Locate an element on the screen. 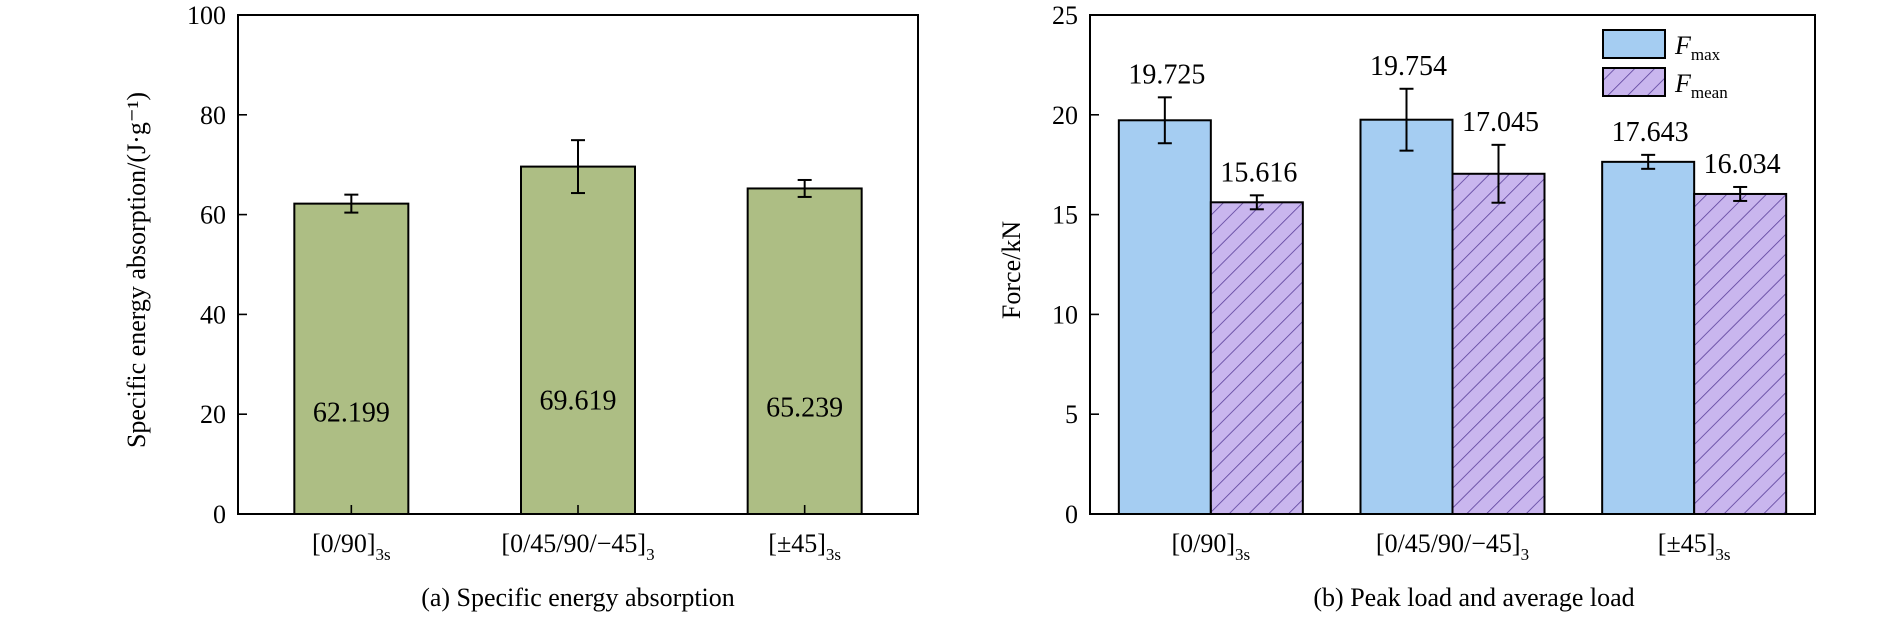 This screenshot has width=1890, height=617. y-tick-label: 80 is located at coordinates (213, 115).